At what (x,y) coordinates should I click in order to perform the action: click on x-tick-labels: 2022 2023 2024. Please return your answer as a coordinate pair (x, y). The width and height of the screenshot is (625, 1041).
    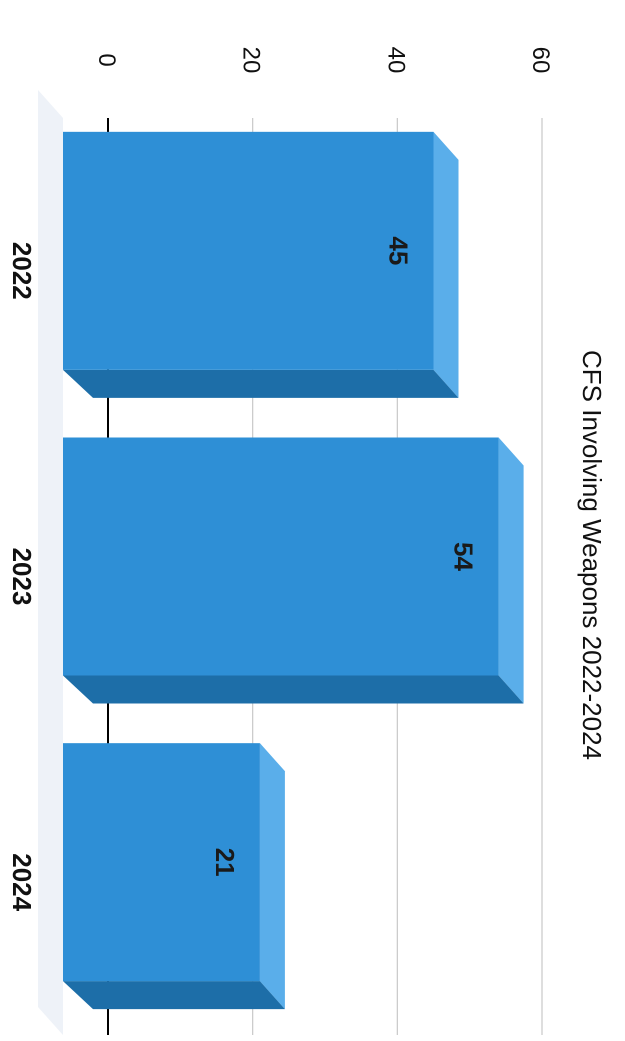
    Looking at the image, I should click on (22, 577).